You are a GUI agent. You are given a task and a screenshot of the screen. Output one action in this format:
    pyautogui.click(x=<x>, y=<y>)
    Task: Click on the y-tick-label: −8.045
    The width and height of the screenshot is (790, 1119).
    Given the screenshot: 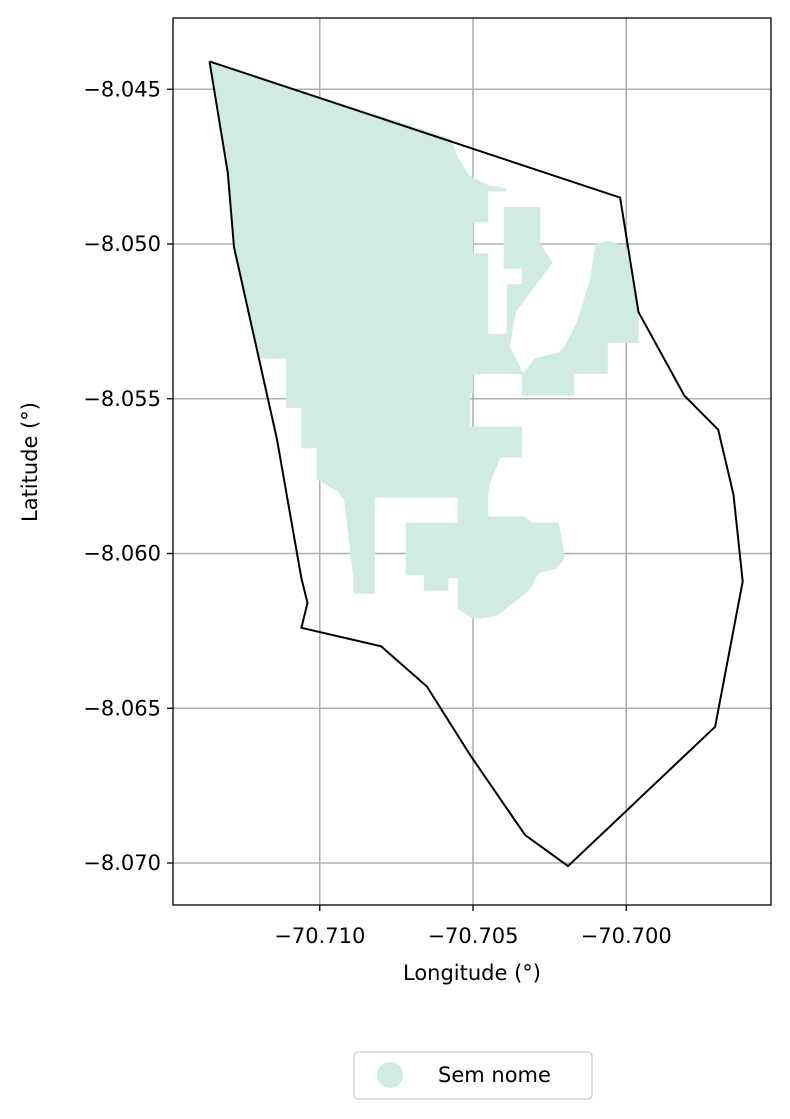 What is the action you would take?
    pyautogui.click(x=122, y=89)
    